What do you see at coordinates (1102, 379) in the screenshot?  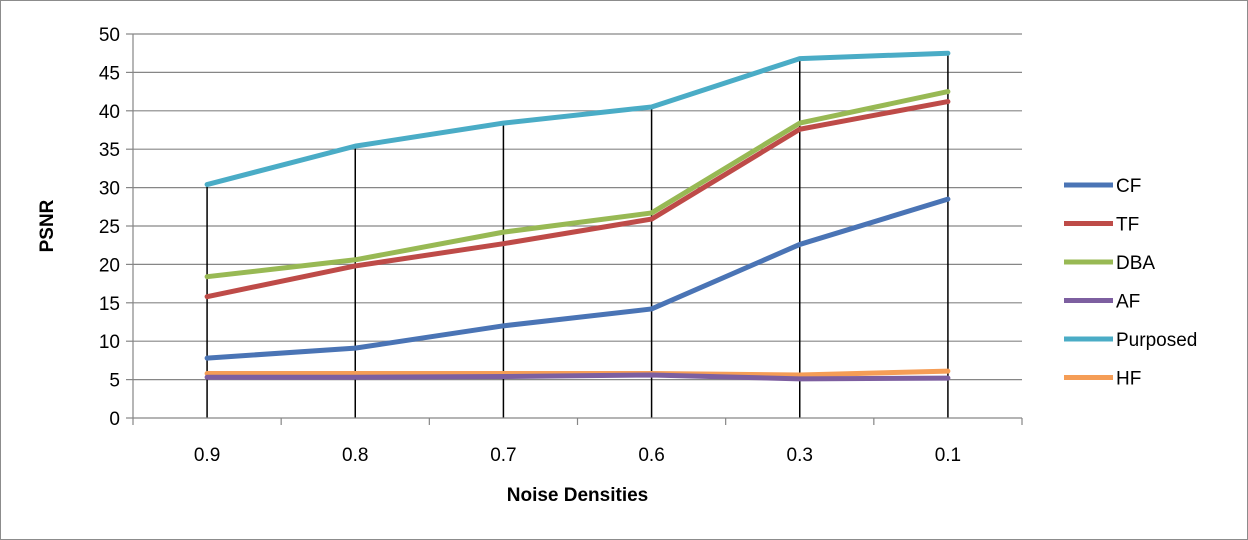 I see `legend-item-hf: HF` at bounding box center [1102, 379].